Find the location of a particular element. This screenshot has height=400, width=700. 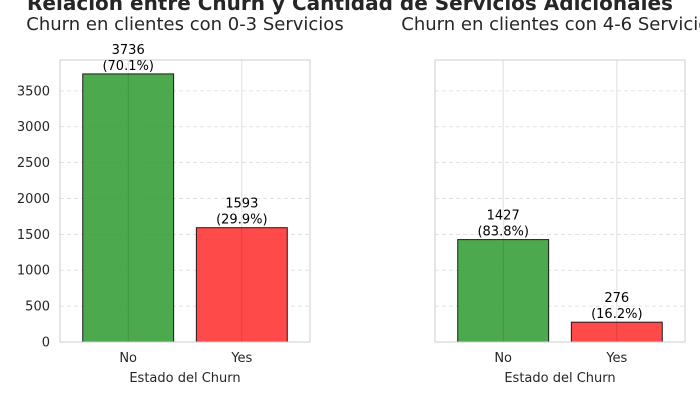

y-tick-label: 0 is located at coordinates (46, 343).